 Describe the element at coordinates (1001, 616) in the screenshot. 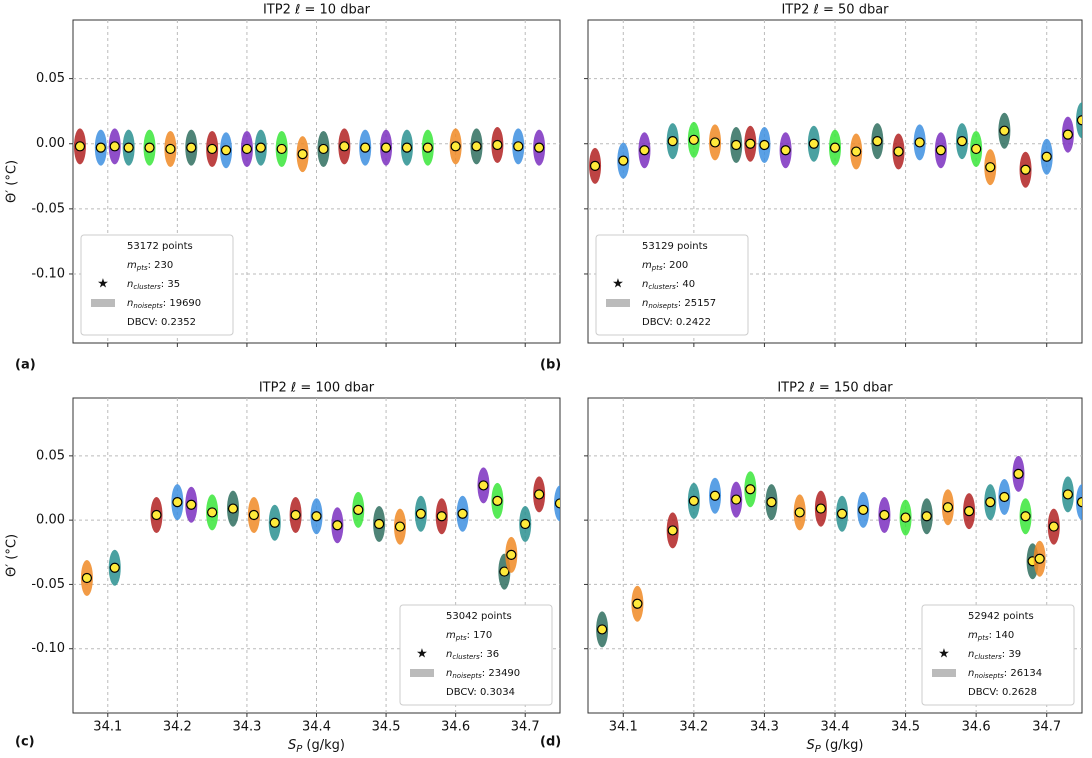

I see `legend-points: 52942 points` at that location.